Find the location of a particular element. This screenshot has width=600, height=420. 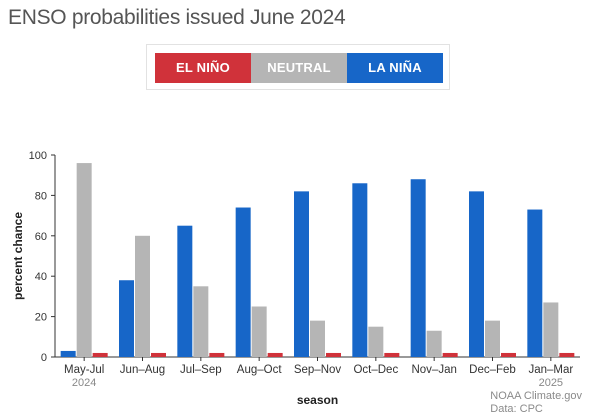

y-axis-label: percent chance is located at coordinates (18, 256).